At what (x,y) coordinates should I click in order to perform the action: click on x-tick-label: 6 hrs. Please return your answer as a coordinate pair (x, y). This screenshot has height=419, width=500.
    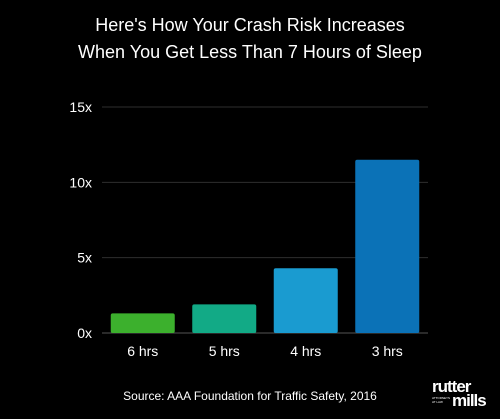
    Looking at the image, I should click on (142, 351).